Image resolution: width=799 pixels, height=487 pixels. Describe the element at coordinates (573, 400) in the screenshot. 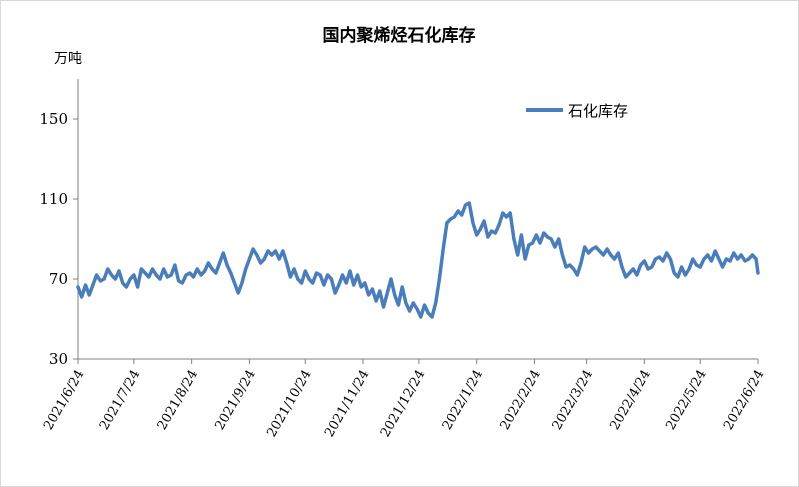

I see `x-tick-label: 2022/3/24` at that location.